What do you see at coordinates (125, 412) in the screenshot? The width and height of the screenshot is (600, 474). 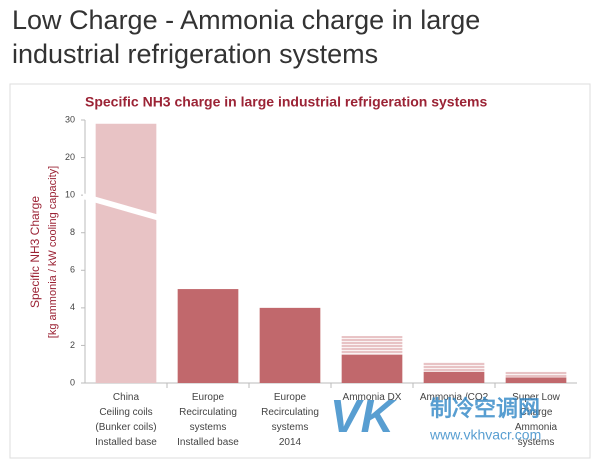 I see `x-tick-label-line: Ceiling coils` at bounding box center [125, 412].